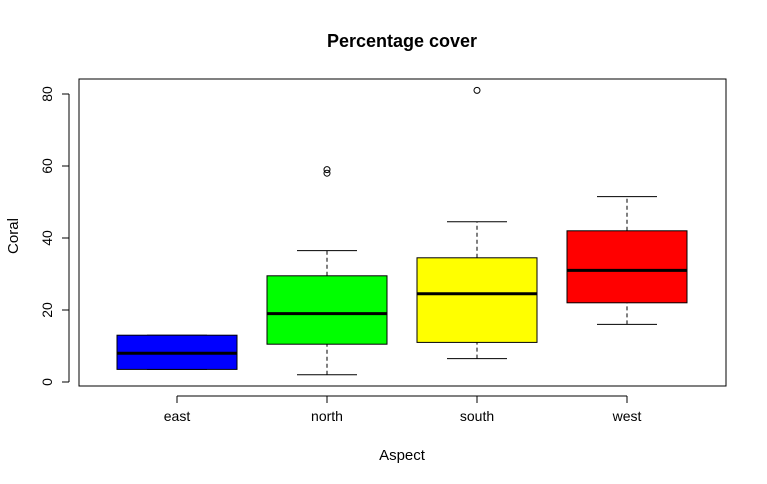 The width and height of the screenshot is (767, 484). Describe the element at coordinates (402, 41) in the screenshot. I see `chart-title: Percentage cover` at that location.